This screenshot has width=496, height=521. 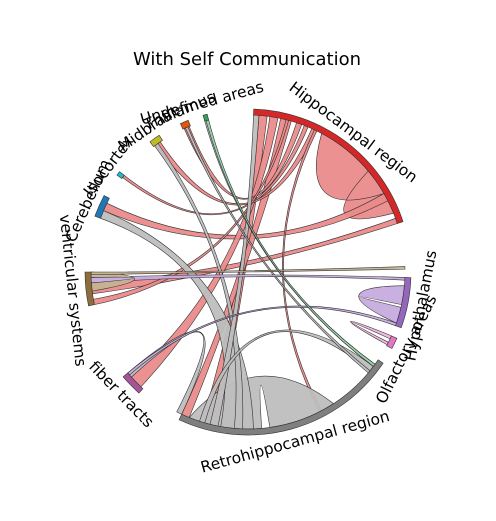 I want to click on arc-undefined-areas, so click(x=206, y=117).